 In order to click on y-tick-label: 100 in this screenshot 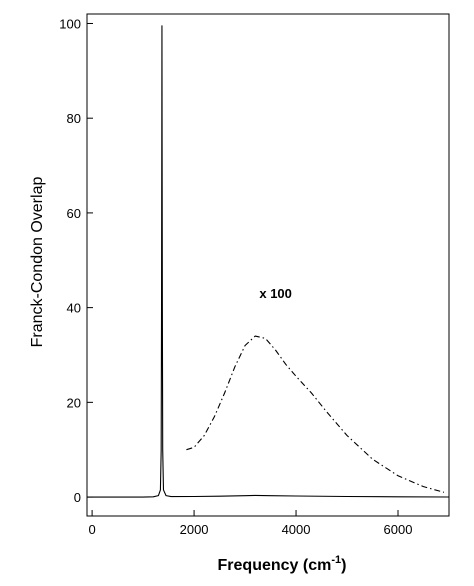, I will do `click(70, 23)`.